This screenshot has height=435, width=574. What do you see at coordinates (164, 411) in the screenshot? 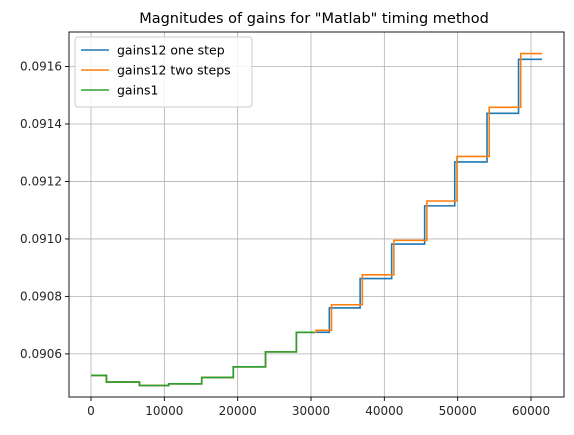
I see `x-tick-label: 10000` at bounding box center [164, 411].